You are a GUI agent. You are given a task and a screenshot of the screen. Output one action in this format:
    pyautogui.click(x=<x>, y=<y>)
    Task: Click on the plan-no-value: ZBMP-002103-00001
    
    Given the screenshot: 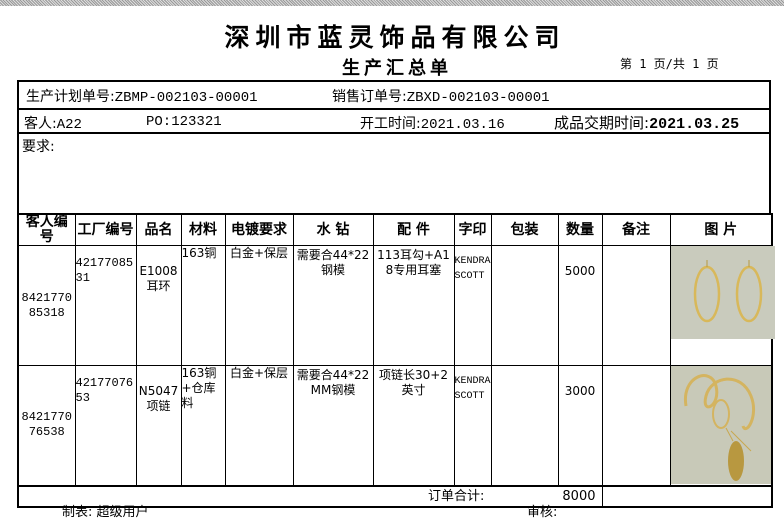 What is the action you would take?
    pyautogui.click(x=186, y=98)
    